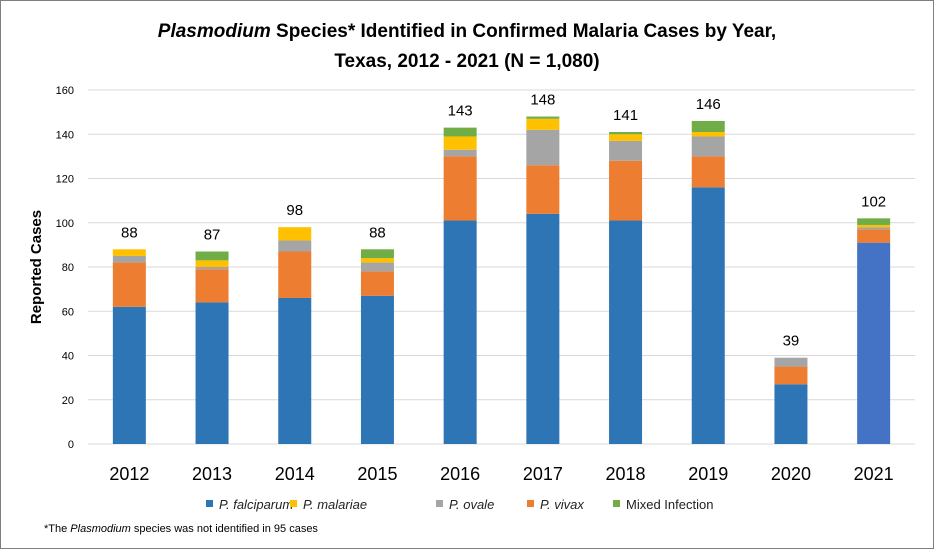 Image resolution: width=934 pixels, height=549 pixels. What do you see at coordinates (466, 61) in the screenshot?
I see `chart-title-line2: Texas, 2012 - 2021 (N = 1,080)` at bounding box center [466, 61].